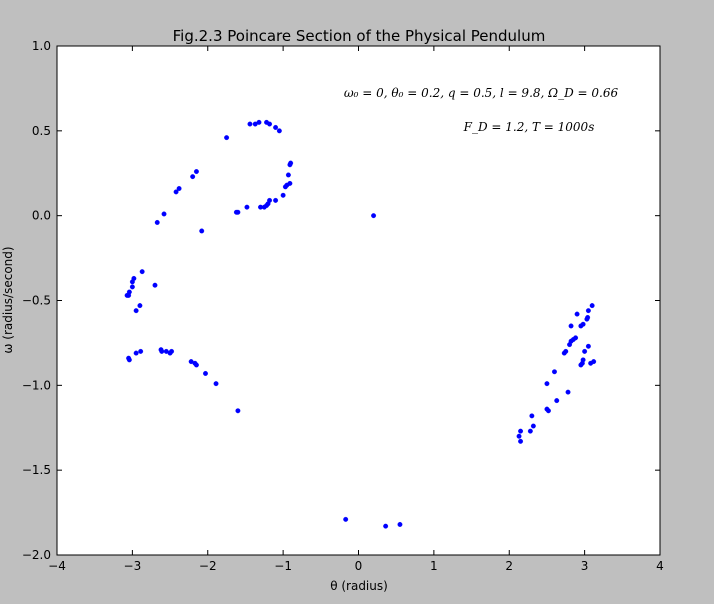 Image resolution: width=714 pixels, height=604 pixels. I want to click on x-tick-label: 2, so click(509, 566).